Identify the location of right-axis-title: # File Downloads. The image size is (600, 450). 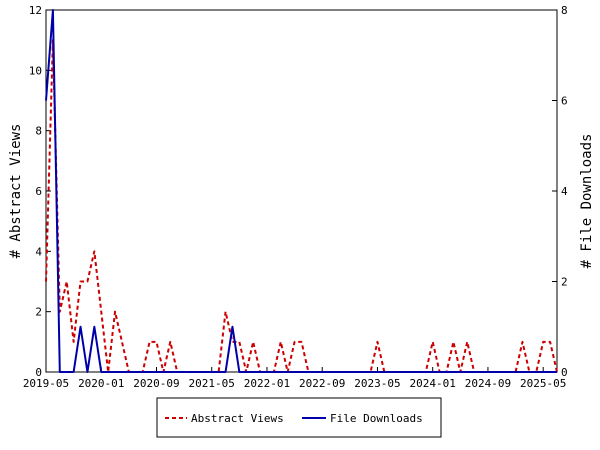
(587, 201).